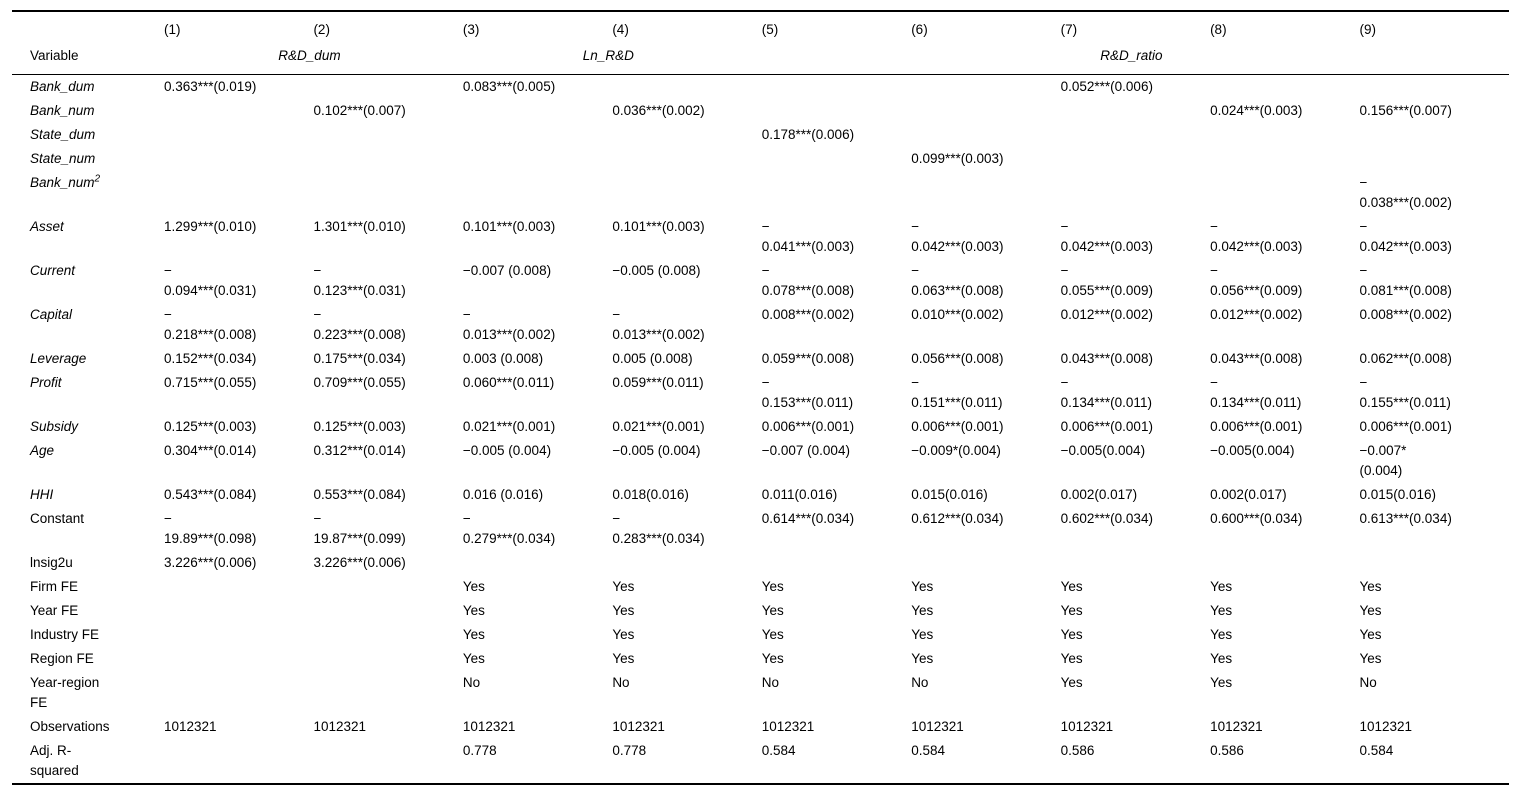 The width and height of the screenshot is (1521, 796). What do you see at coordinates (770, 682) in the screenshot?
I see `cell-r20-c5: No` at bounding box center [770, 682].